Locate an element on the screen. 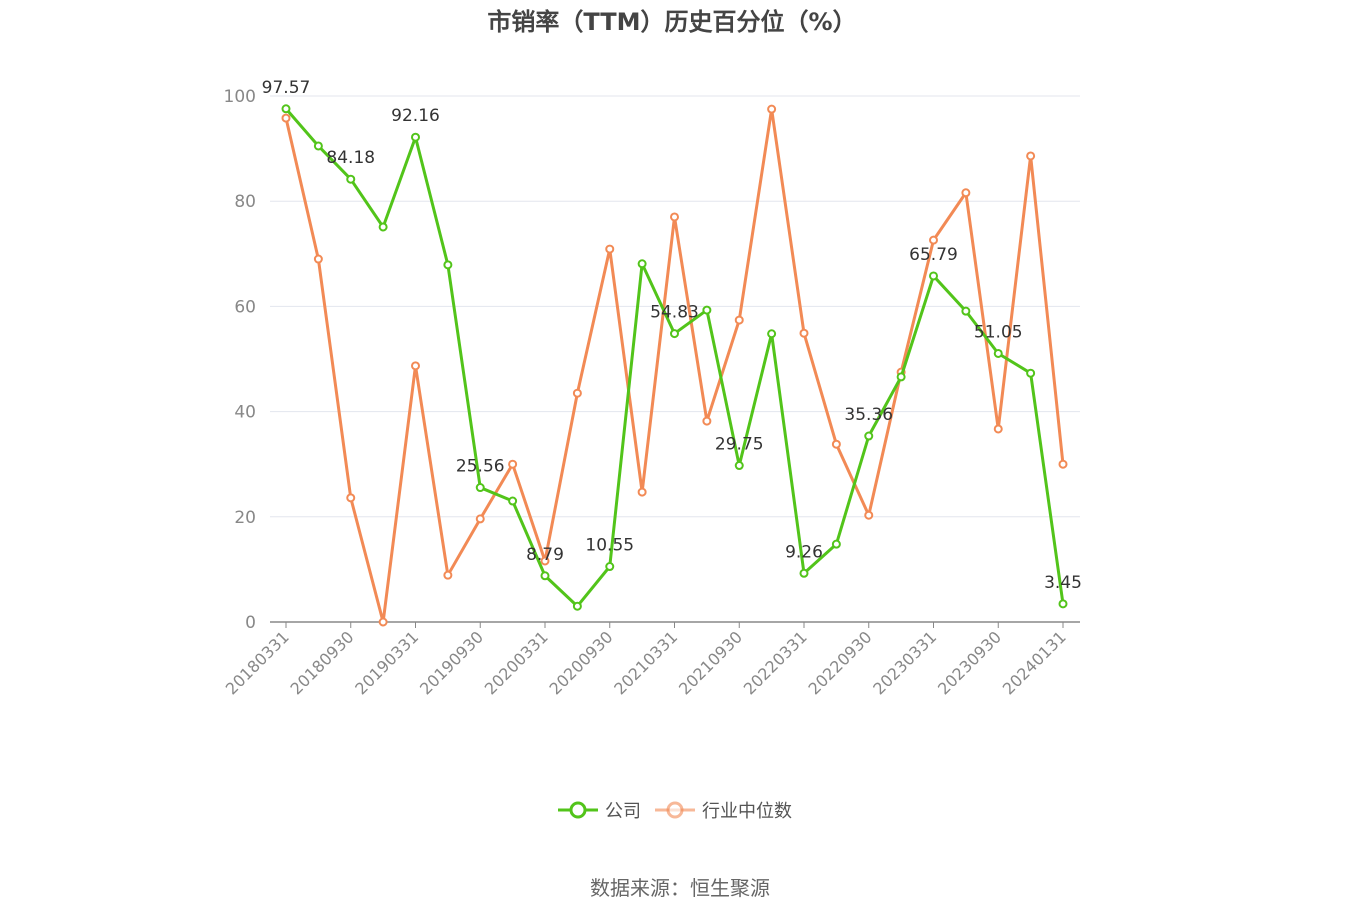 This screenshot has width=1360, height=924. data-label: 35.36 is located at coordinates (868, 415).